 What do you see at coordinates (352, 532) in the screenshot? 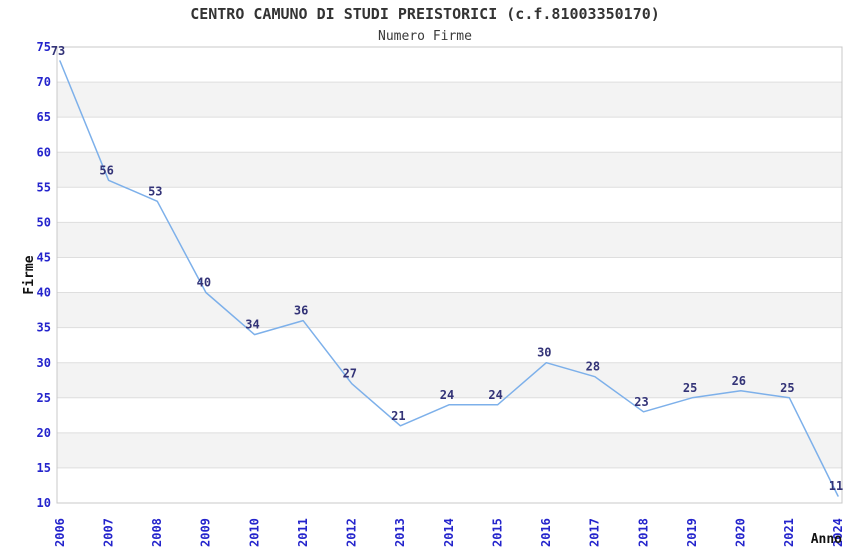
I see `x-tick-label: 2012` at bounding box center [352, 532].